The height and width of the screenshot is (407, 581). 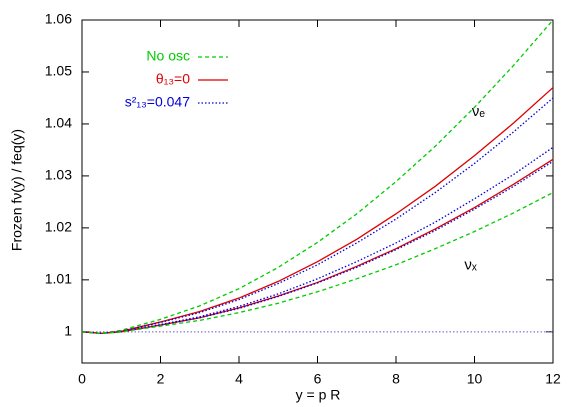 I want to click on legend-label: No osc, so click(x=168, y=56).